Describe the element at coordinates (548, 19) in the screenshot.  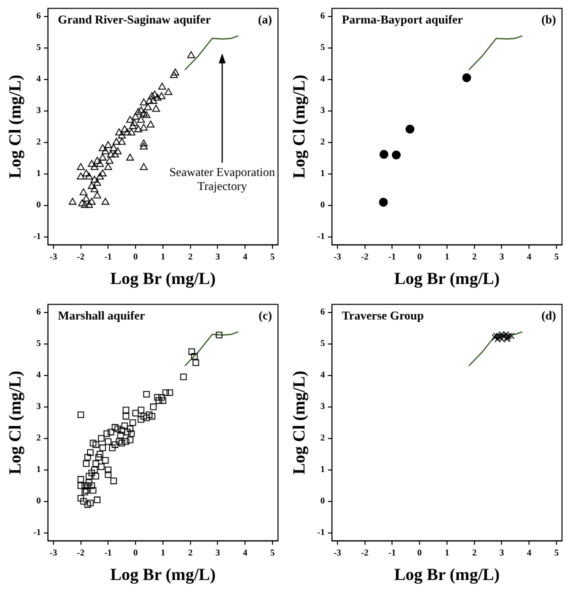
I see `annotation: (b)` at that location.